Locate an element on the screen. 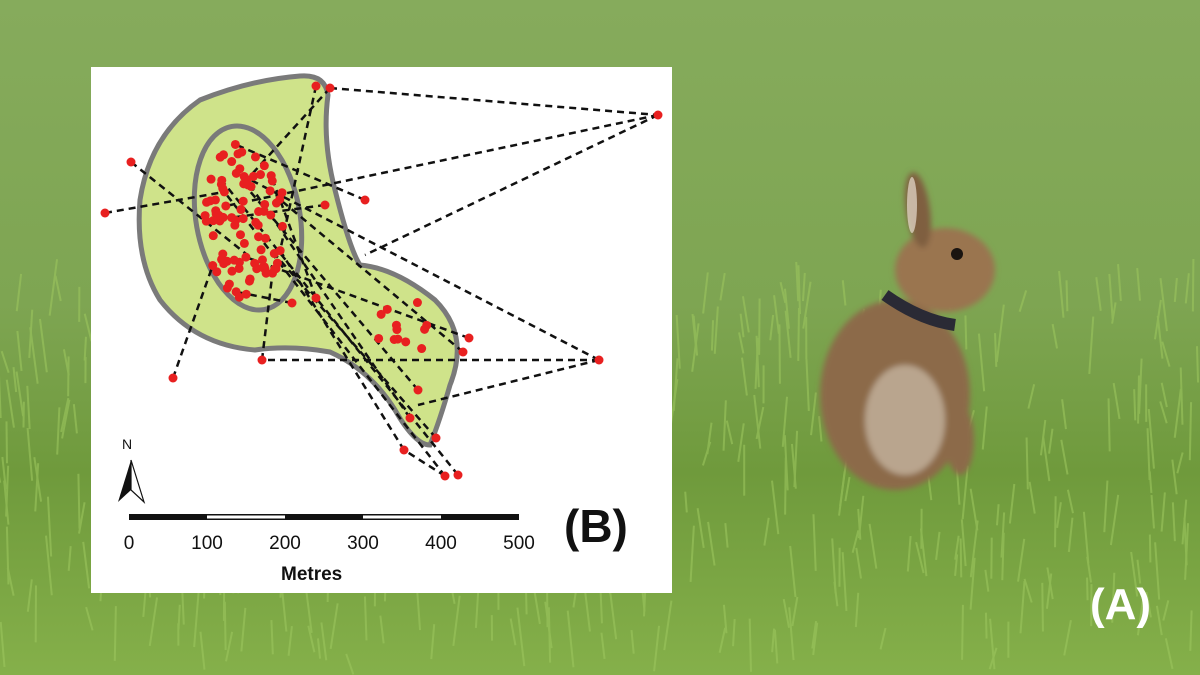 The height and width of the screenshot is (675, 1200). panel-label-b: (B) is located at coordinates (596, 526).